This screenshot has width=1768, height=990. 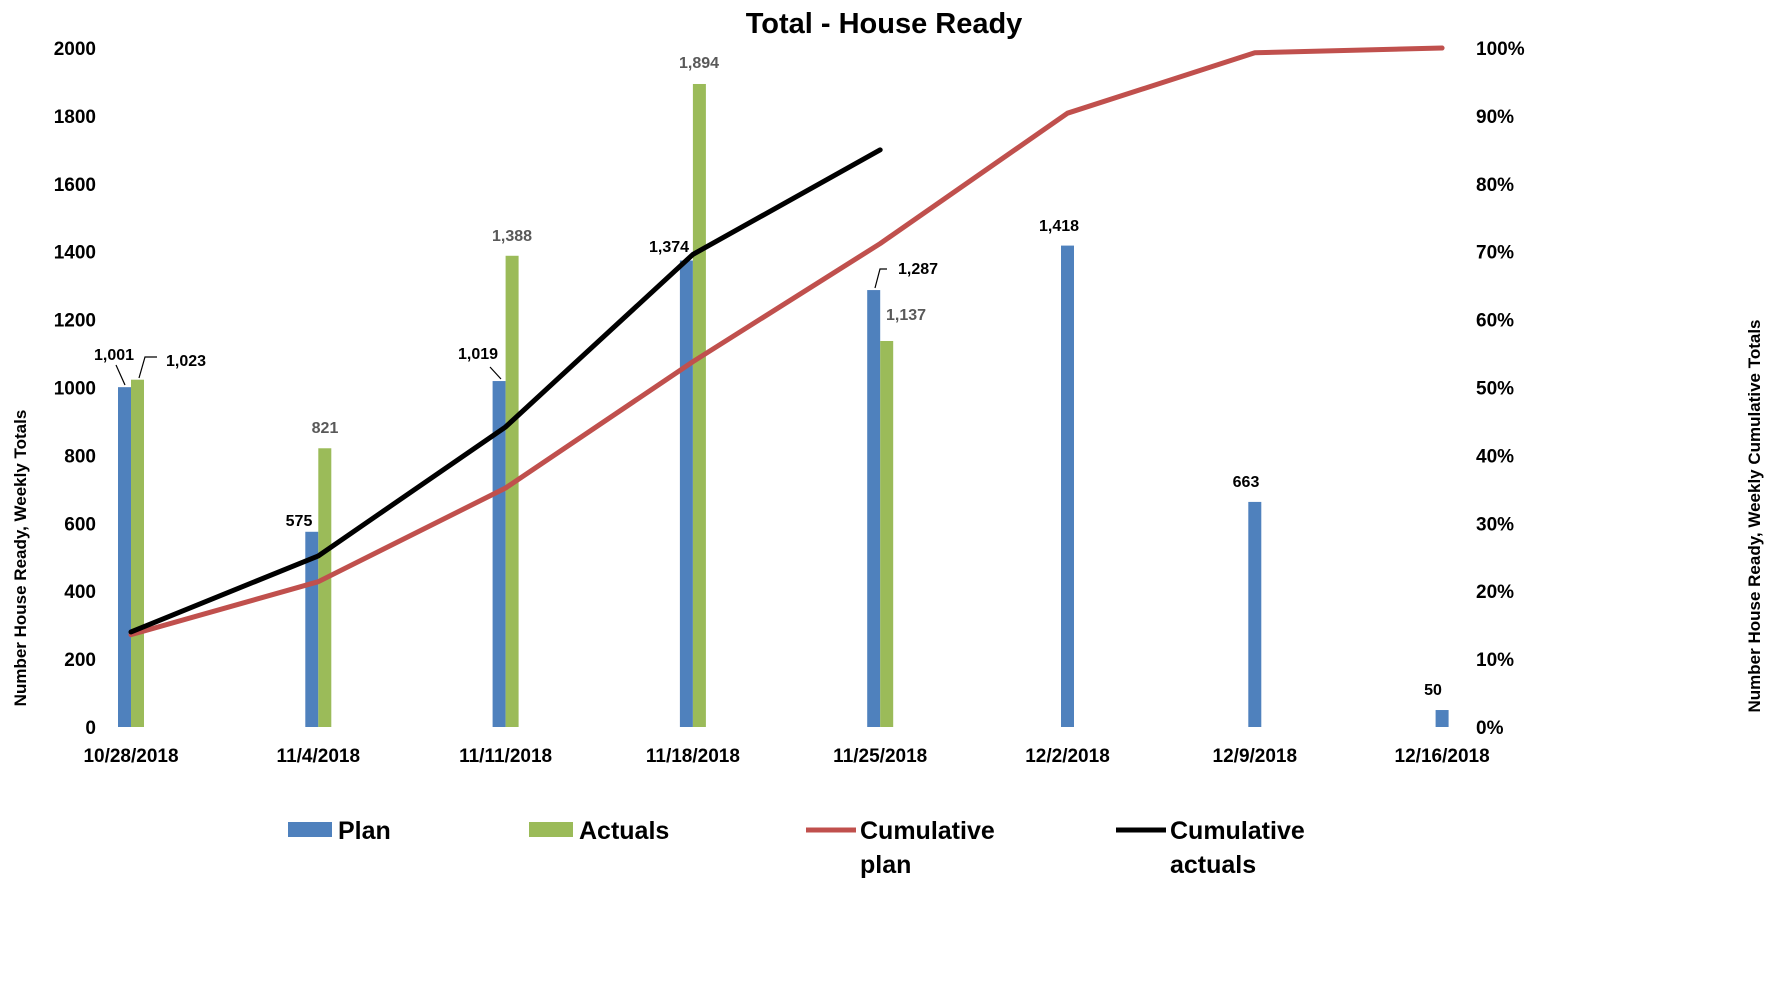 What do you see at coordinates (318, 756) in the screenshot?
I see `x-tick-label: 11/4/2018` at bounding box center [318, 756].